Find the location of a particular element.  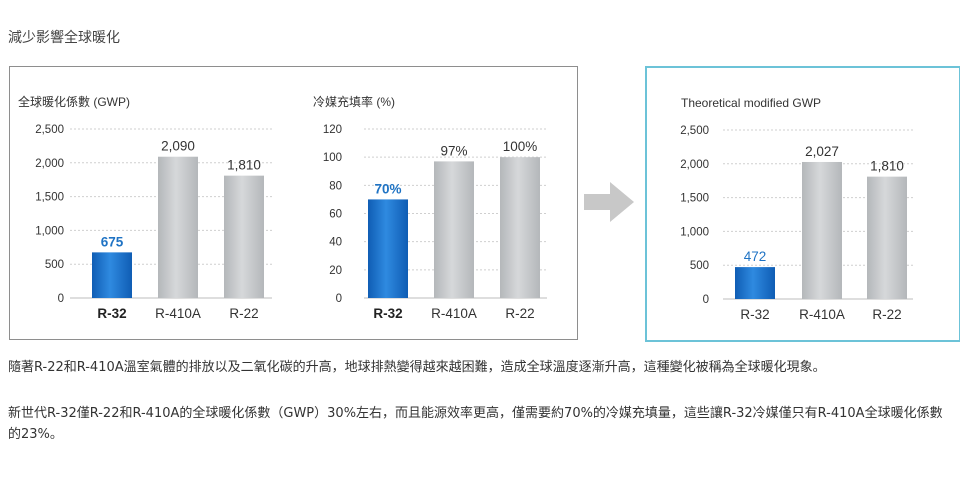

right-arrow-icon is located at coordinates (610, 204).